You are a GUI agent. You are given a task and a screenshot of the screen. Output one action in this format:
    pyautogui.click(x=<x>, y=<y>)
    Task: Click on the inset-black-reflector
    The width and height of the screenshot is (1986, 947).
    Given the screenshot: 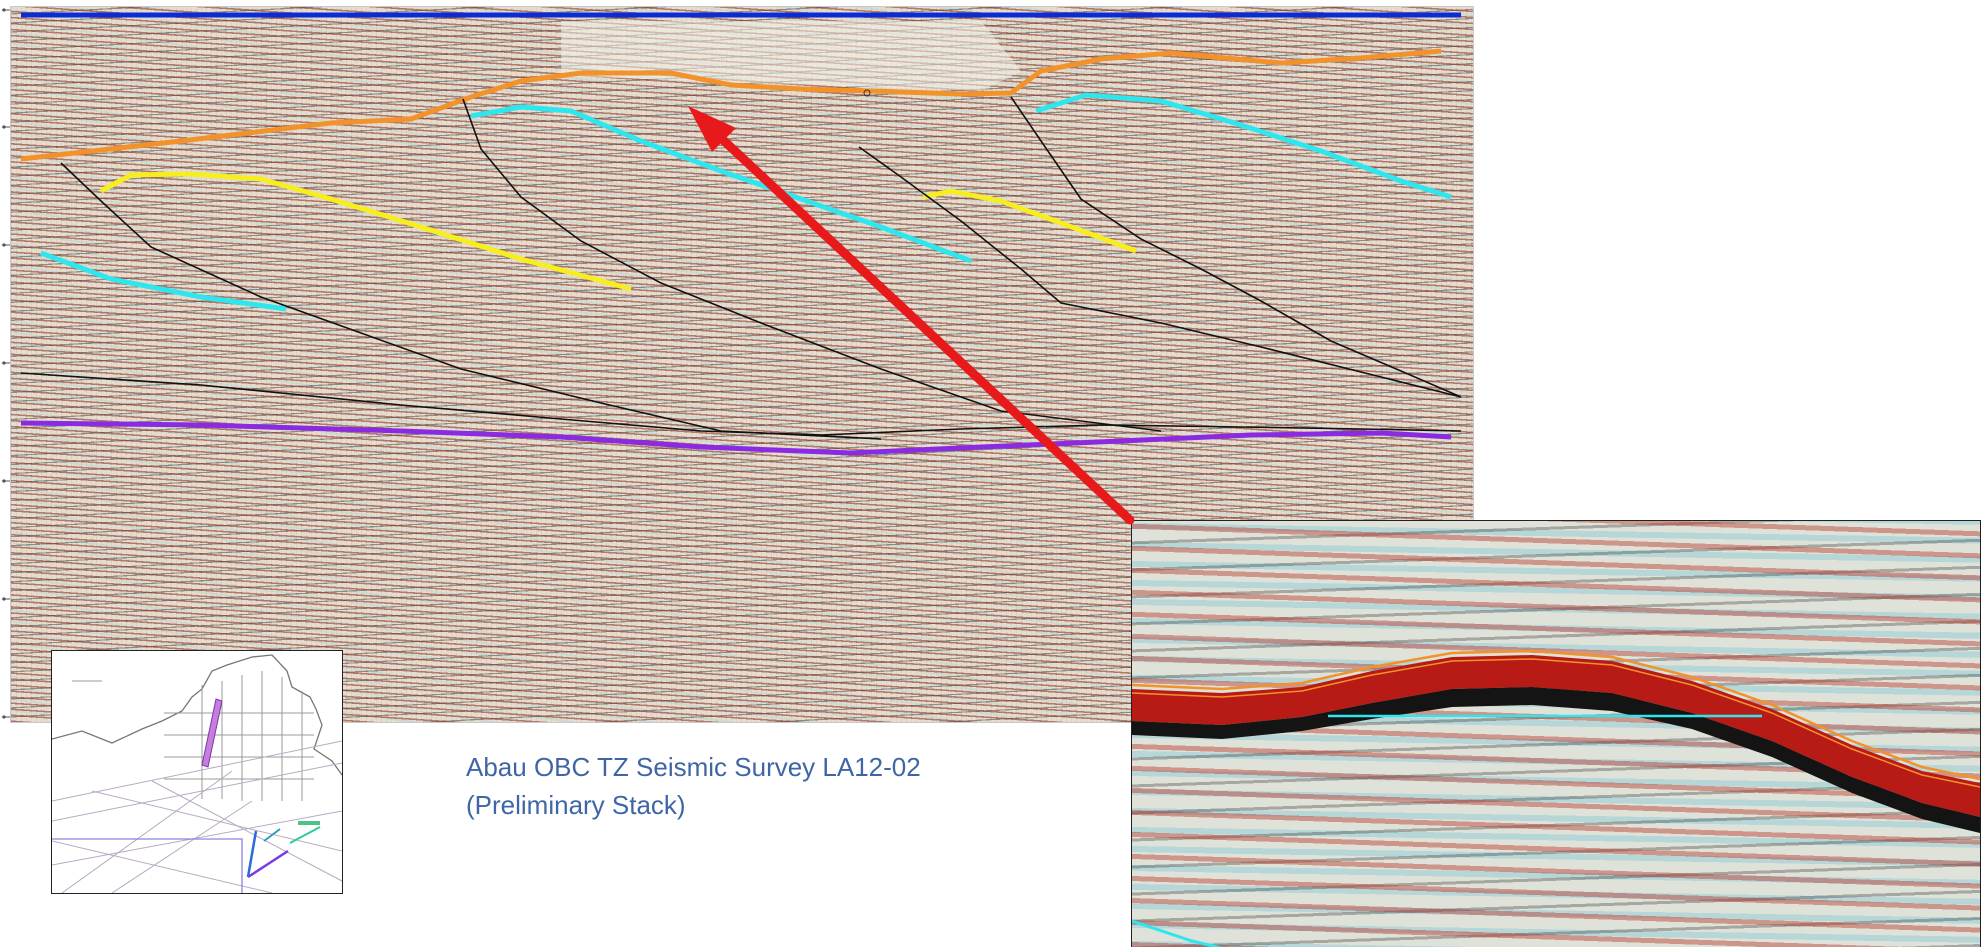 What is the action you would take?
    pyautogui.click(x=1556, y=760)
    